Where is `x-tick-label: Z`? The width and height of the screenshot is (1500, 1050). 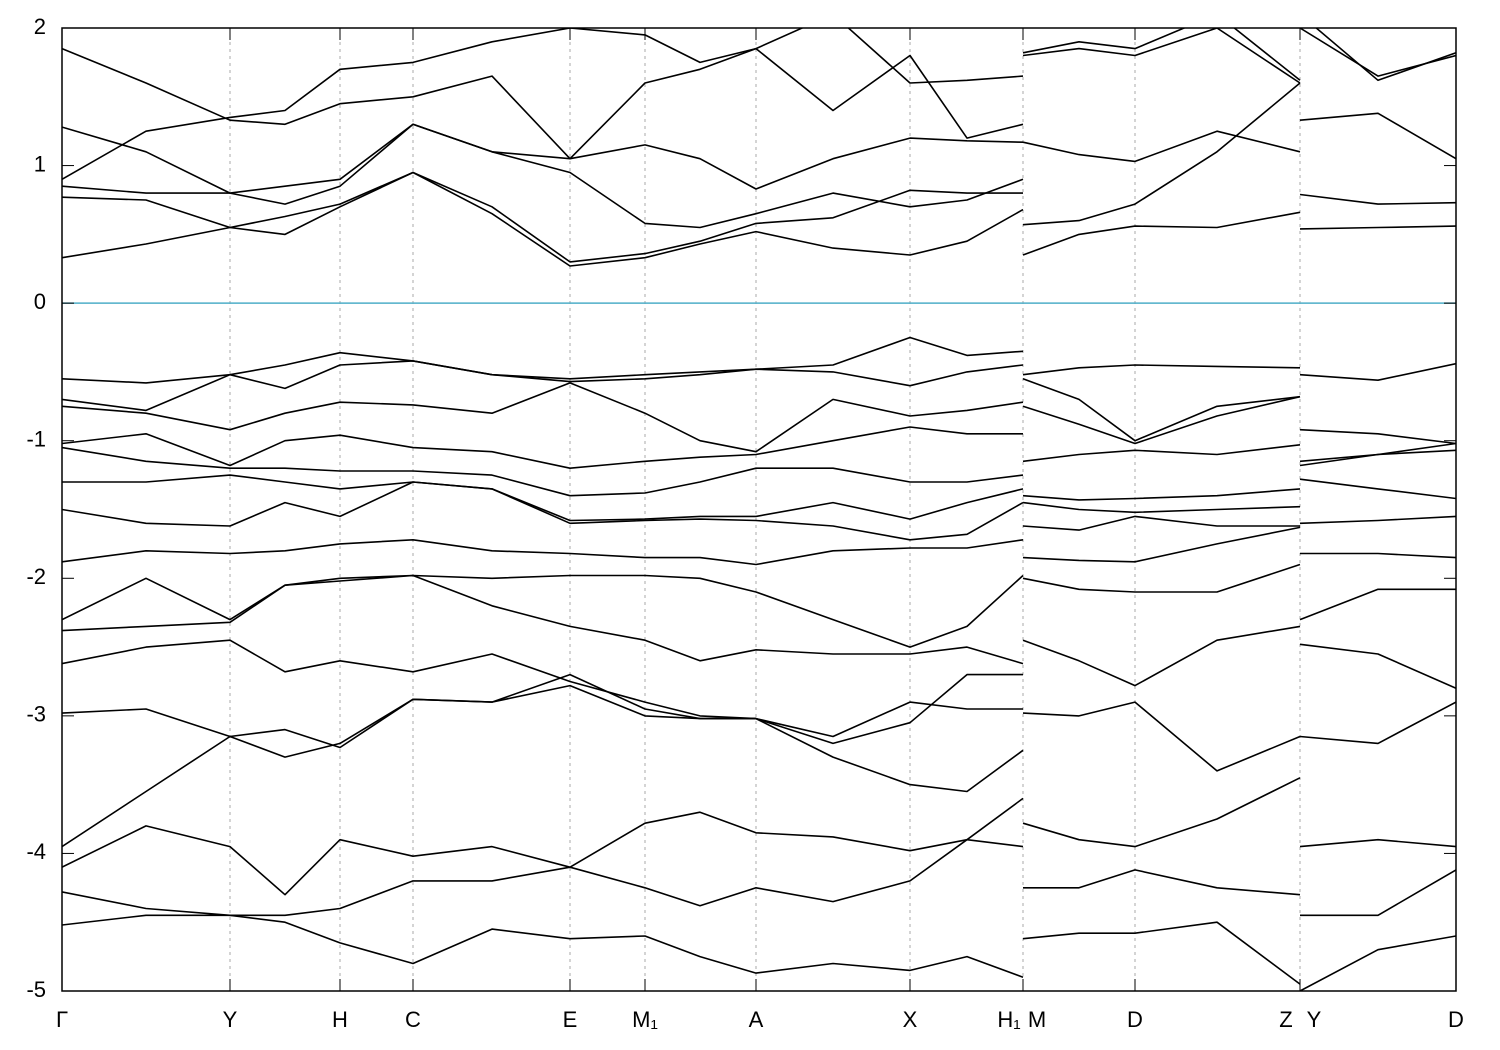 x-tick-label: Z is located at coordinates (1285, 1019).